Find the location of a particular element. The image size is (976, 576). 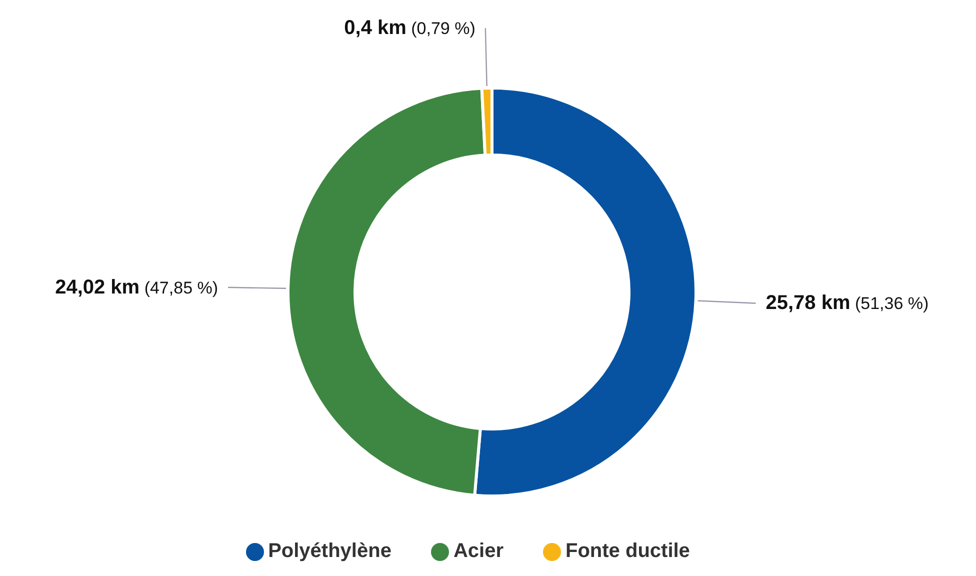

legend-label: Fonte ductile is located at coordinates (627, 551).